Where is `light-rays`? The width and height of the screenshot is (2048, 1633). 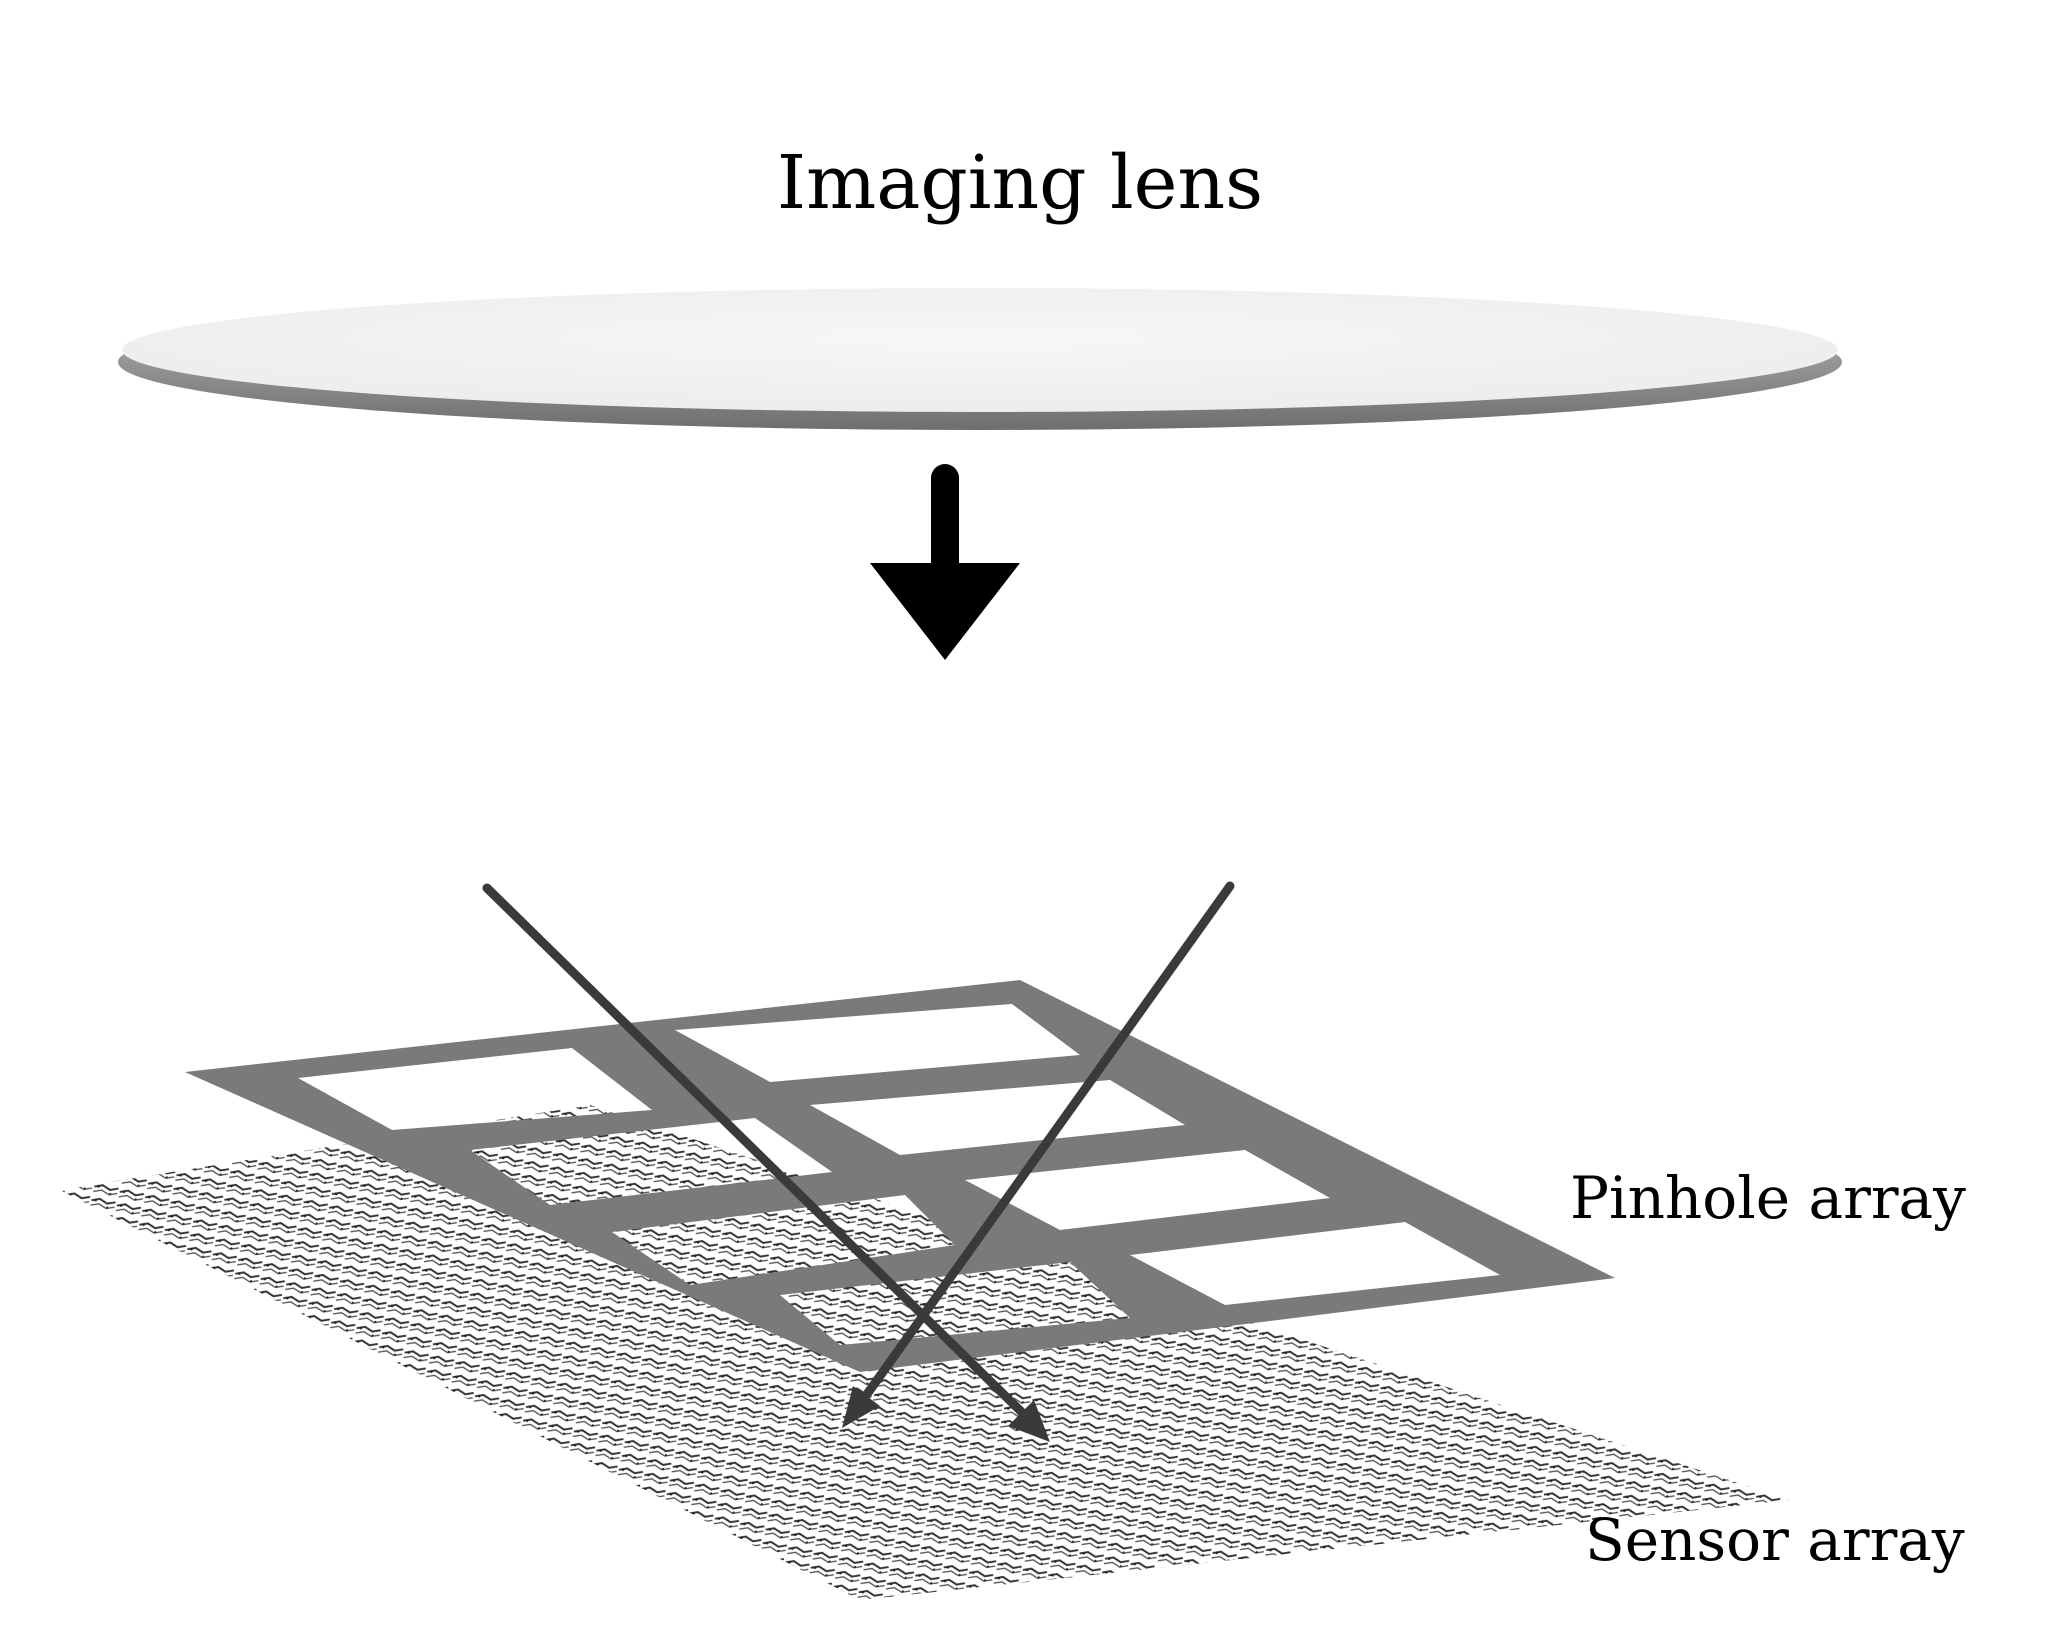
light-rays is located at coordinates (858, 1161).